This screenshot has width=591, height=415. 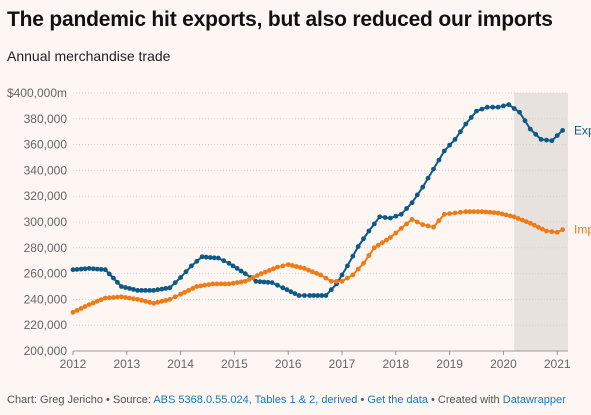 I want to click on x-tick-label: 2021, so click(x=557, y=364).